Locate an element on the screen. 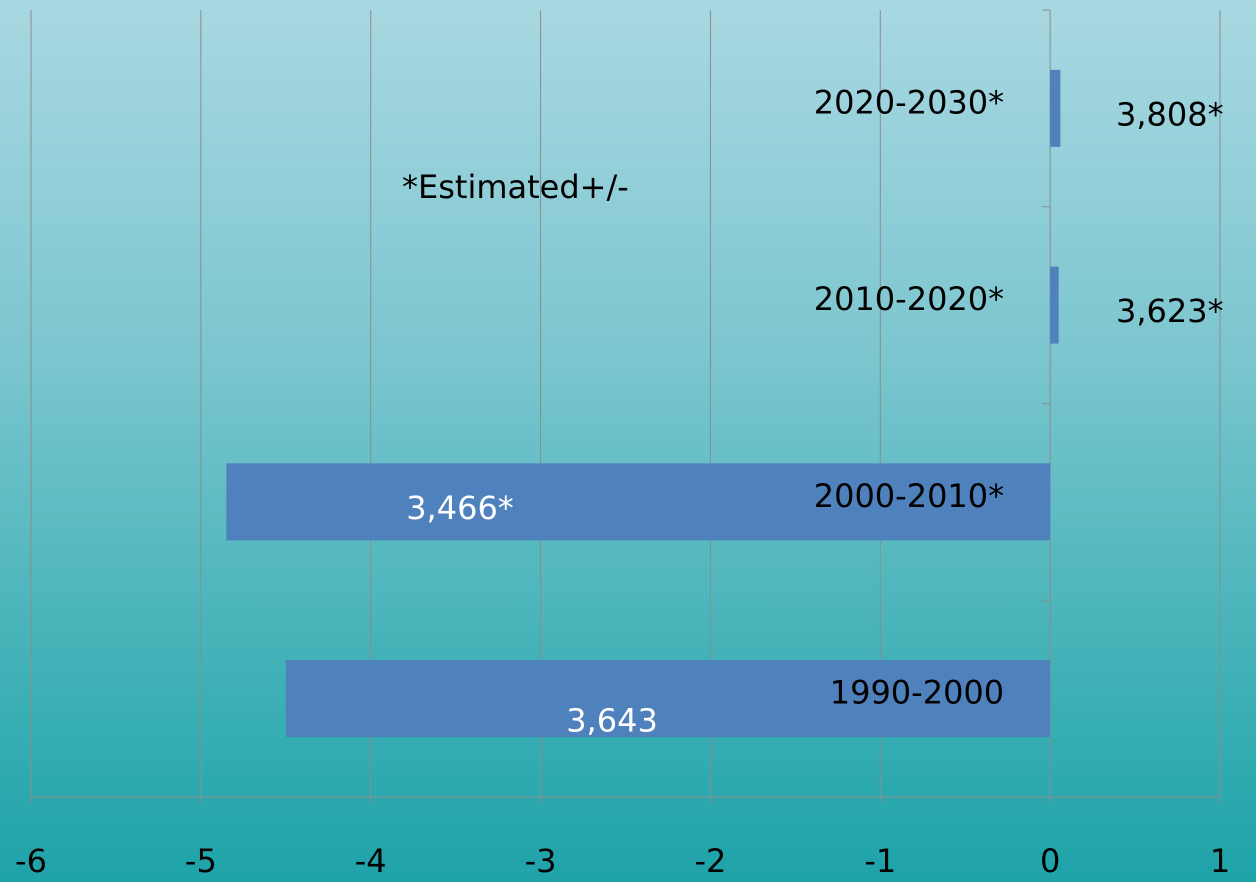 The image size is (1256, 882). data-label: 3,808* is located at coordinates (1170, 114).